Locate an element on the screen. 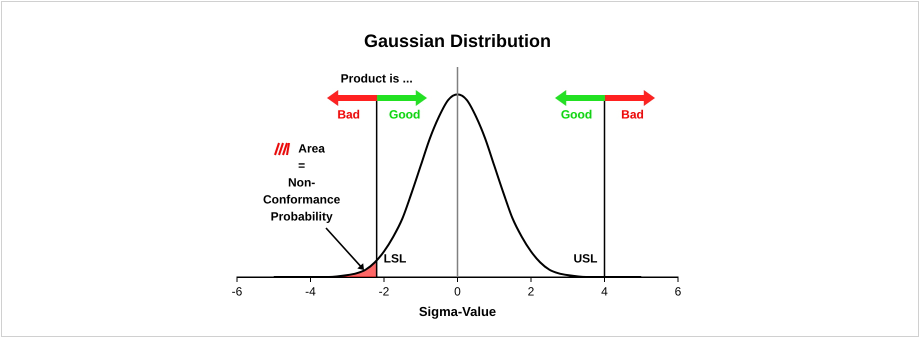 This screenshot has height=338, width=920. chart-title: Gaussian Distribution is located at coordinates (458, 40).